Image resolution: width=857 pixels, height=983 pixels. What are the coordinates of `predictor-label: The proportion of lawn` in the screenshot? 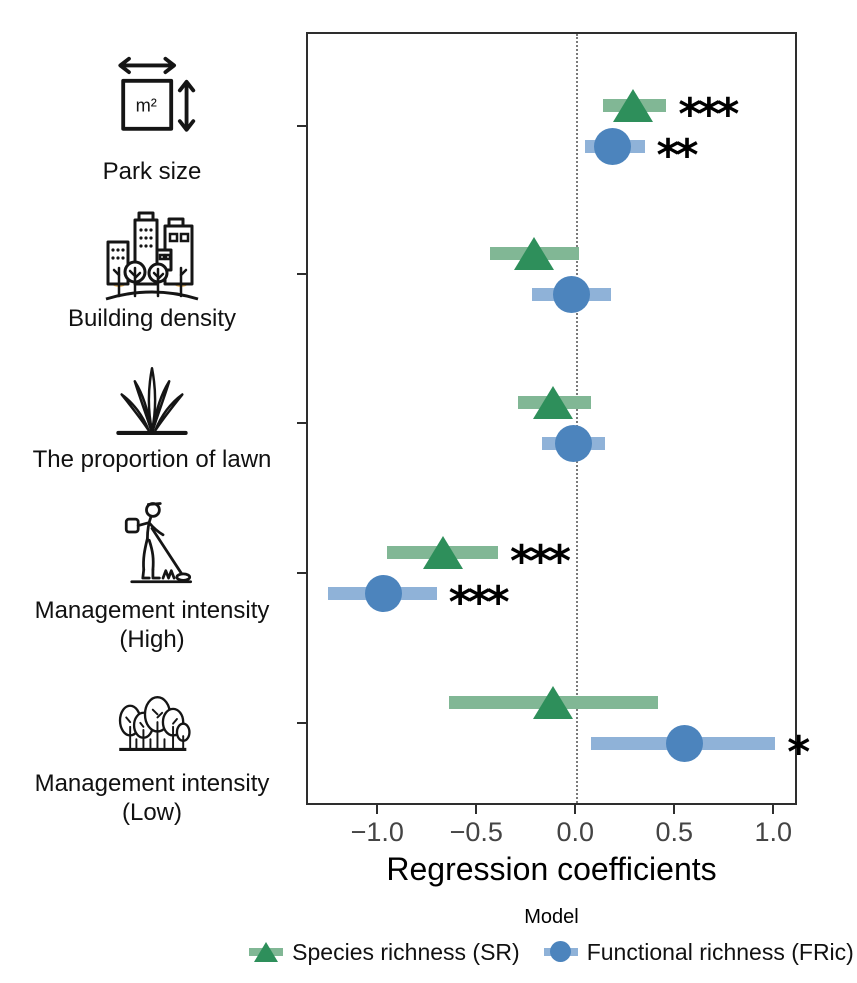 It's located at (152, 459).